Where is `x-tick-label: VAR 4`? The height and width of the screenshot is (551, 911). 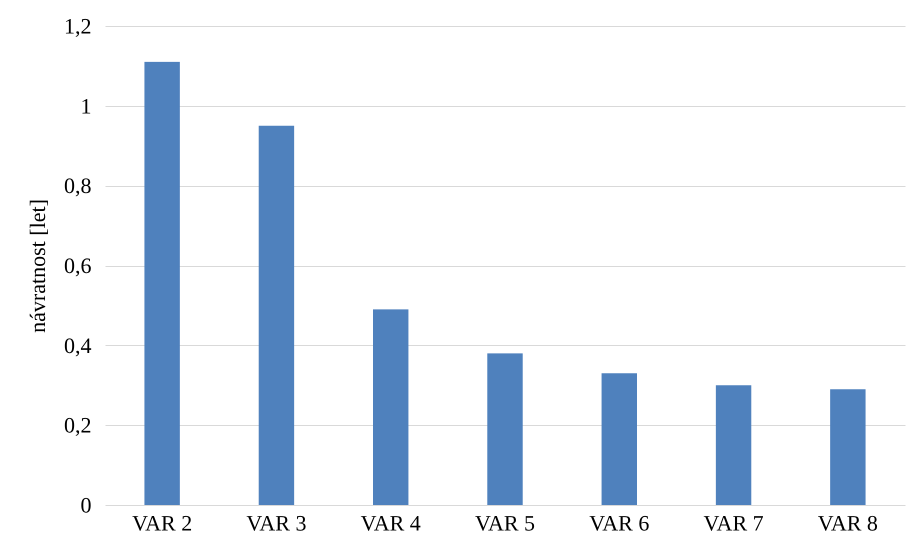 x-tick-label: VAR 4 is located at coordinates (390, 523).